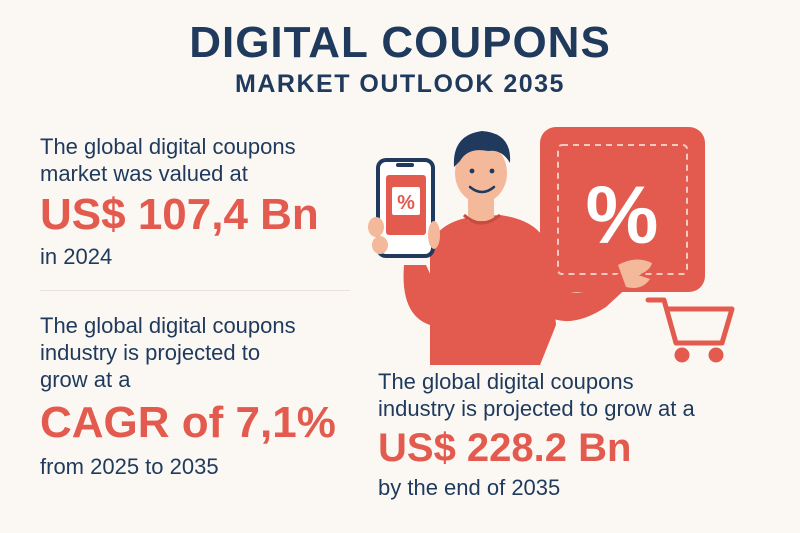  What do you see at coordinates (690, 330) in the screenshot?
I see `shopping-cart-icon` at bounding box center [690, 330].